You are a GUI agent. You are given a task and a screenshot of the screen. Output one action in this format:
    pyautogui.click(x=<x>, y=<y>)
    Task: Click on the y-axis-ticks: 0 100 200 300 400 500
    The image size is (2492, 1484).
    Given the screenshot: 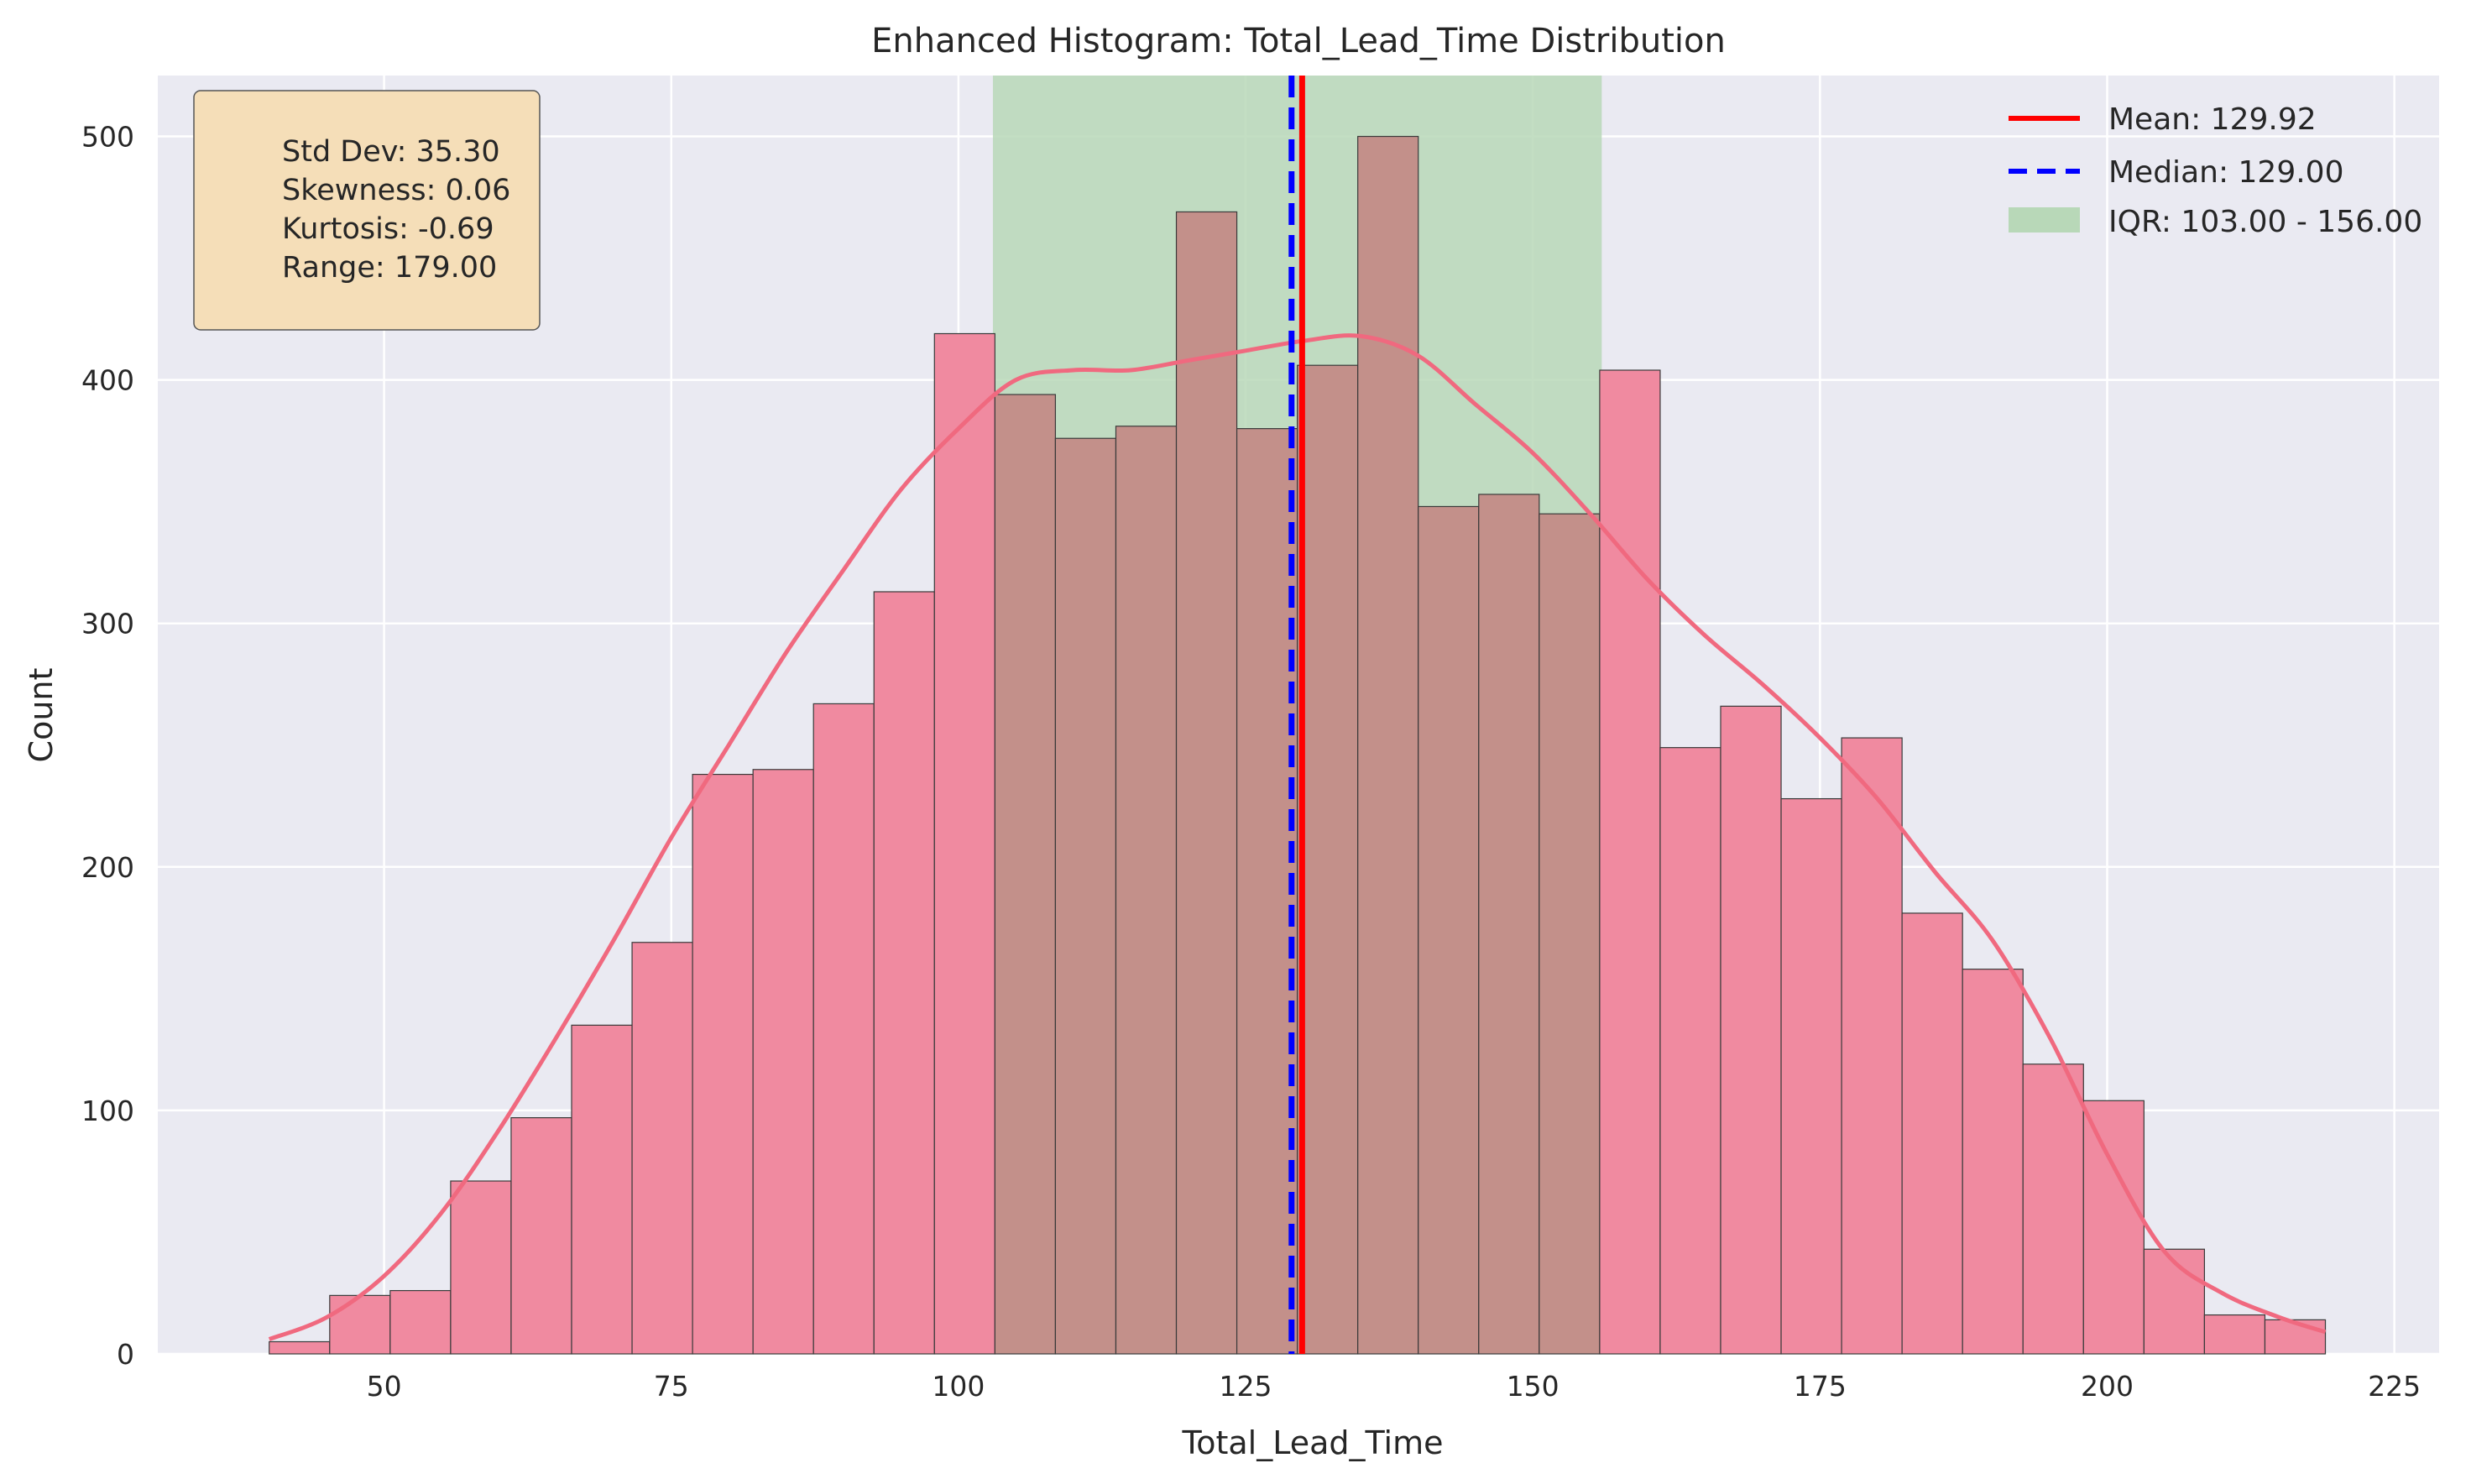 What is the action you would take?
    pyautogui.click(x=108, y=746)
    